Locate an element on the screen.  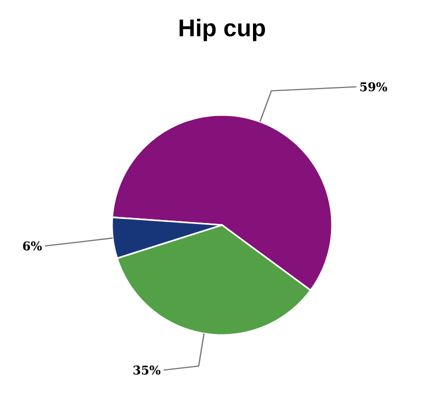
chart-title: Hip cup is located at coordinates (223, 30).